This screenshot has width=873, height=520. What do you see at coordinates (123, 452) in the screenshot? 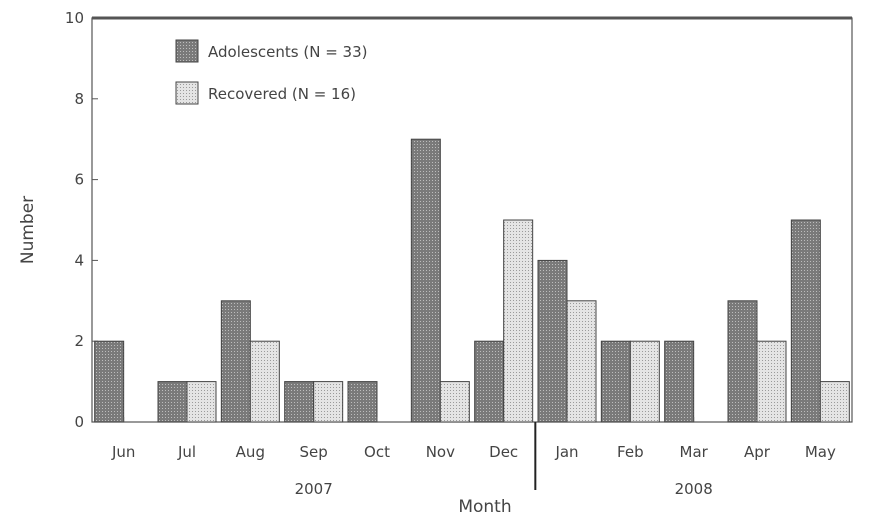
I see `x-tick-label: Jun` at bounding box center [123, 452].